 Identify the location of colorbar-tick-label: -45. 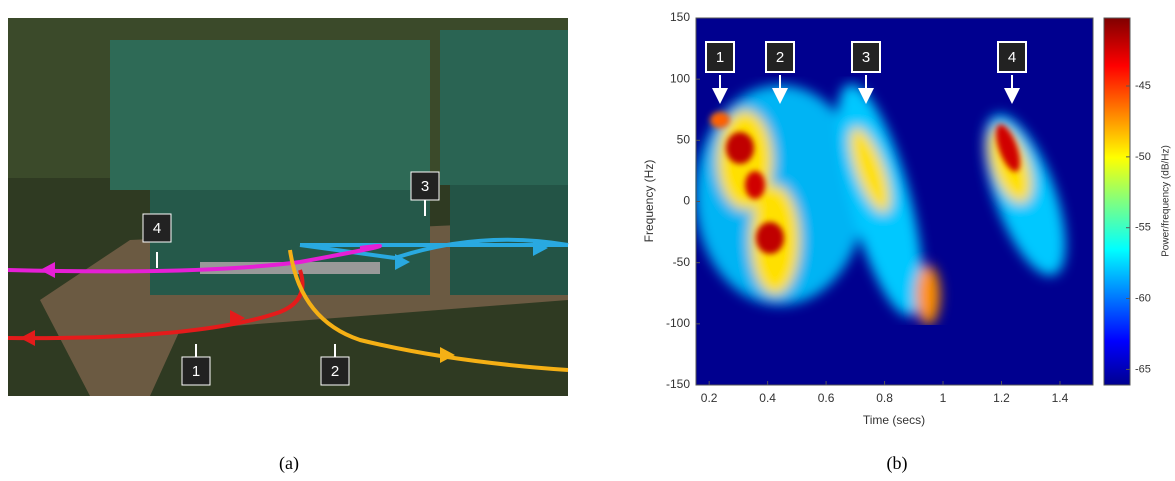
(1143, 86).